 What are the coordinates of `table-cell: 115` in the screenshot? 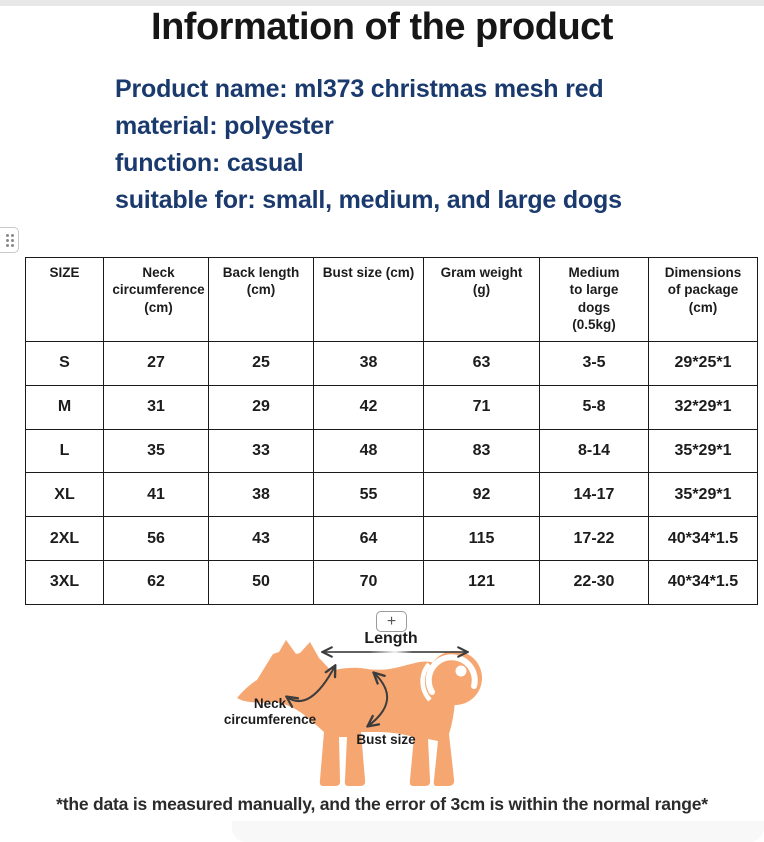 It's located at (481, 538).